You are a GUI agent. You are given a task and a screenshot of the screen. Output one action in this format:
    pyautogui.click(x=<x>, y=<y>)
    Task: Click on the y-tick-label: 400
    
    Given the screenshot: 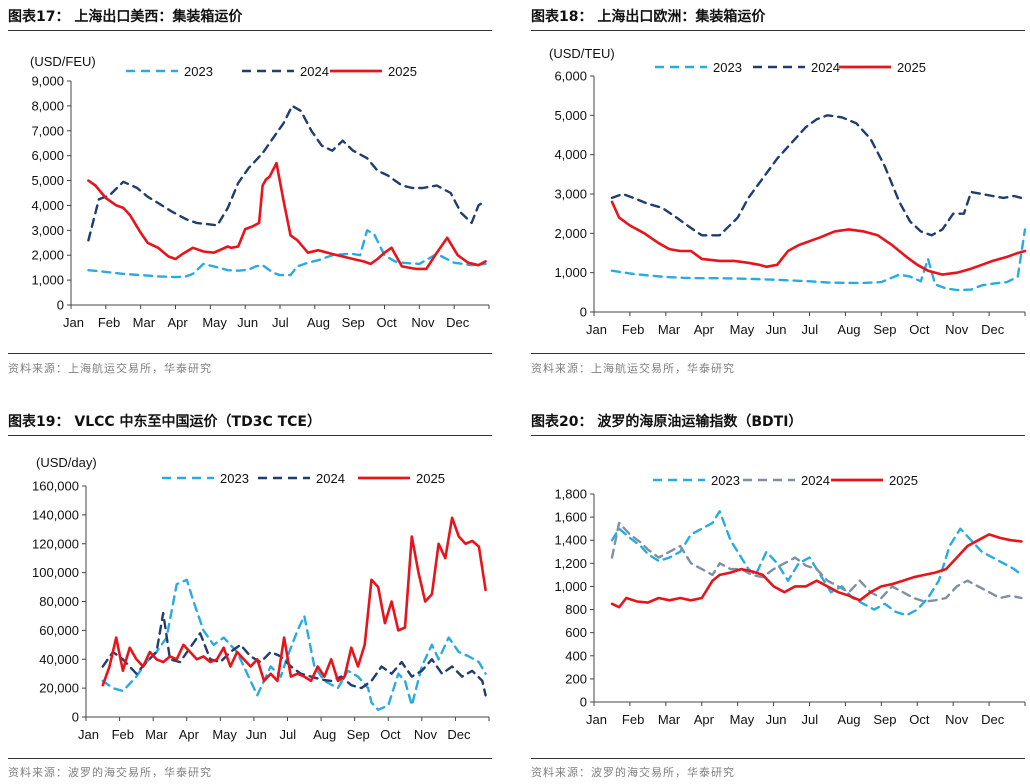 What is the action you would take?
    pyautogui.click(x=576, y=655)
    